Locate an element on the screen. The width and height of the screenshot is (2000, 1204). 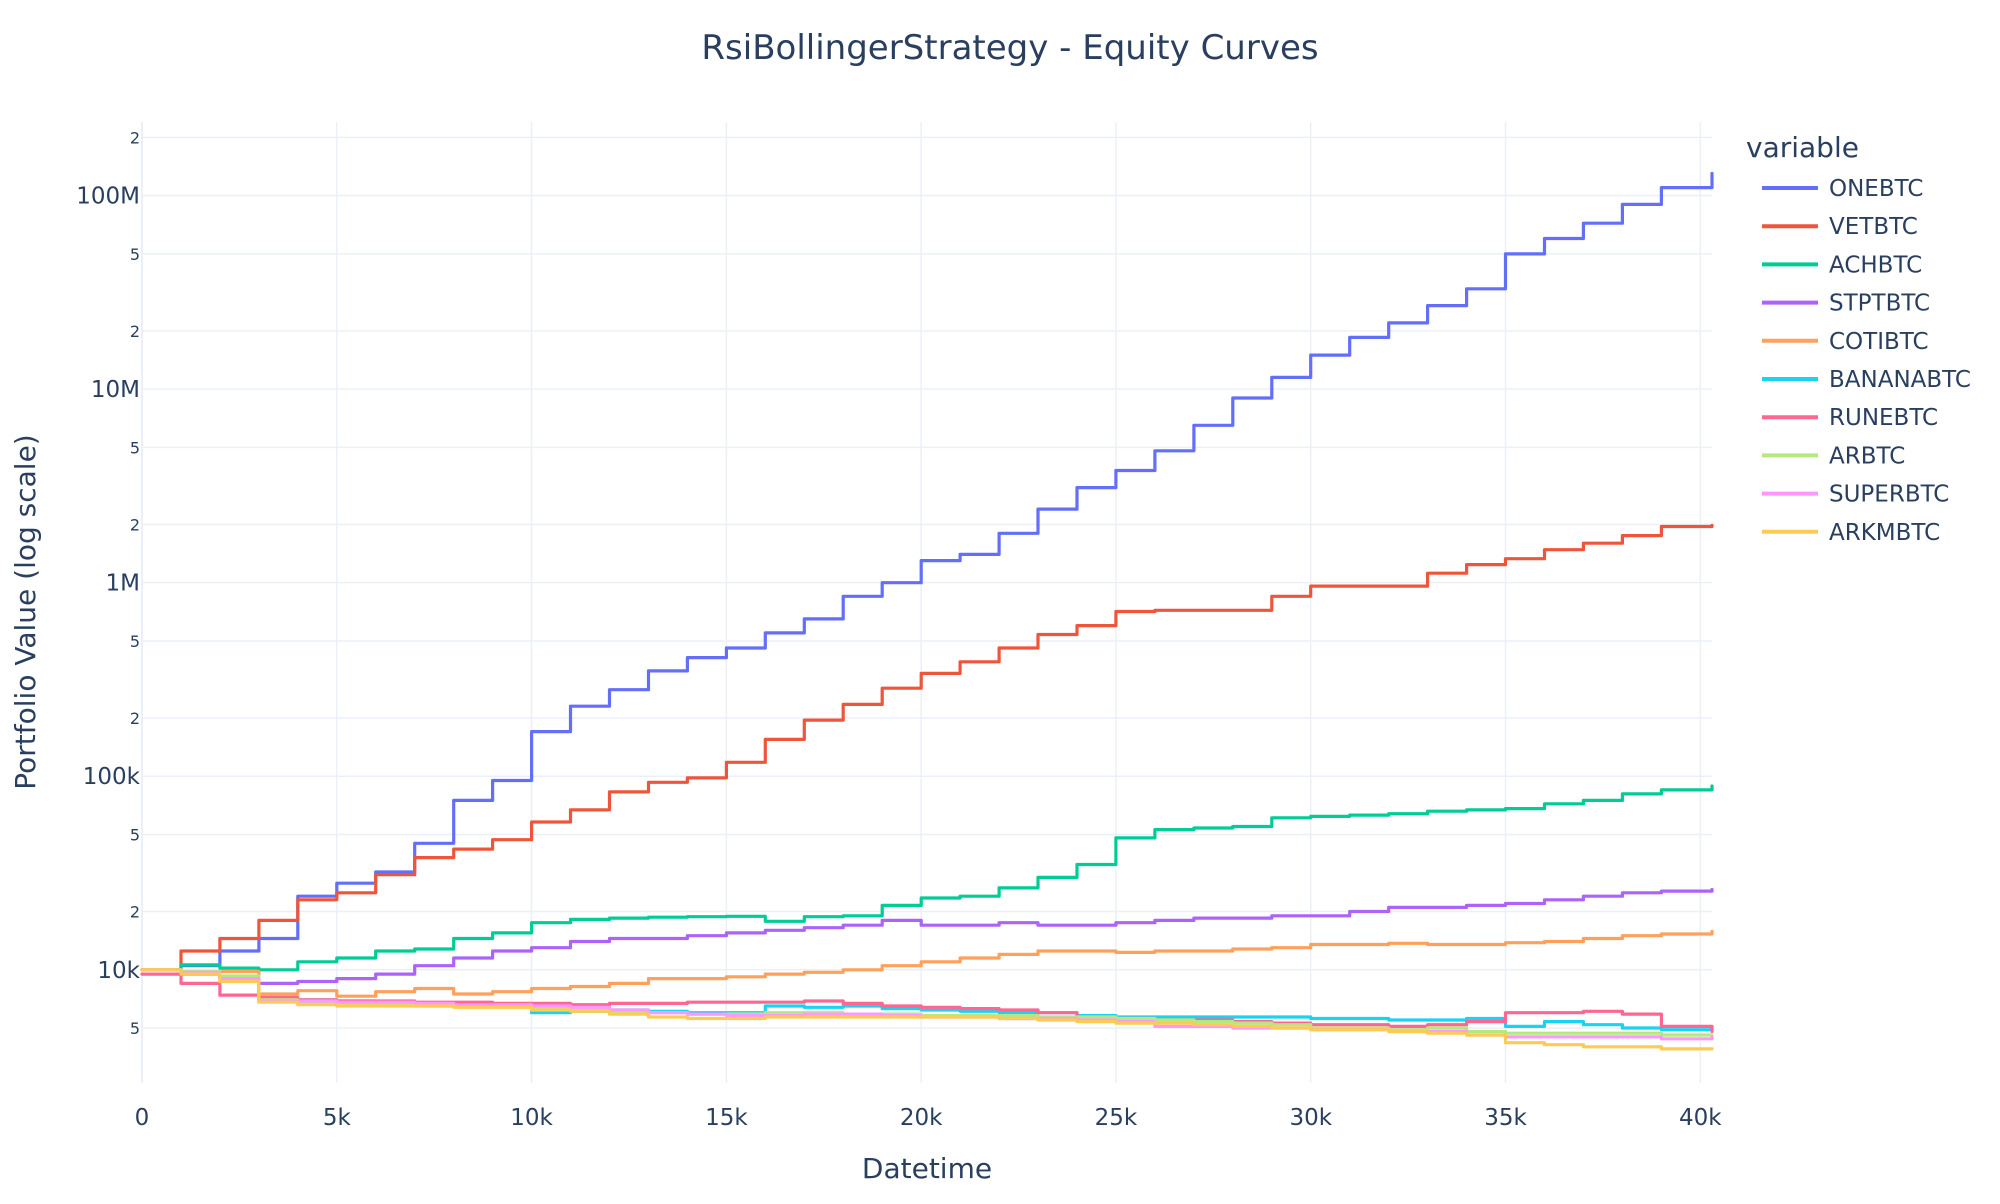
x-tick-label: 35k is located at coordinates (1505, 1118).